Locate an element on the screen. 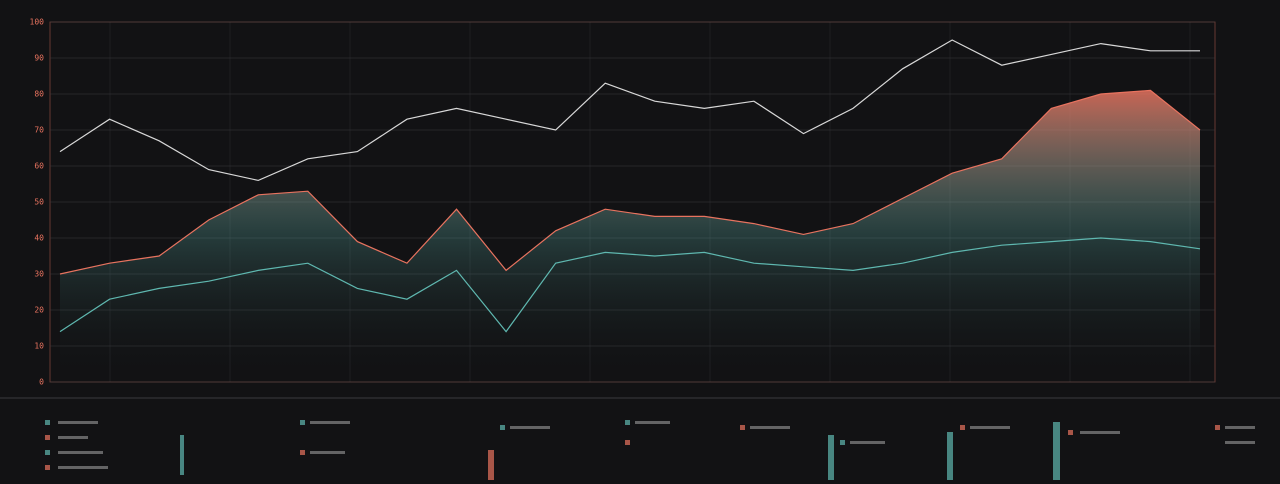  y-tick-label: 50 is located at coordinates (39, 202).